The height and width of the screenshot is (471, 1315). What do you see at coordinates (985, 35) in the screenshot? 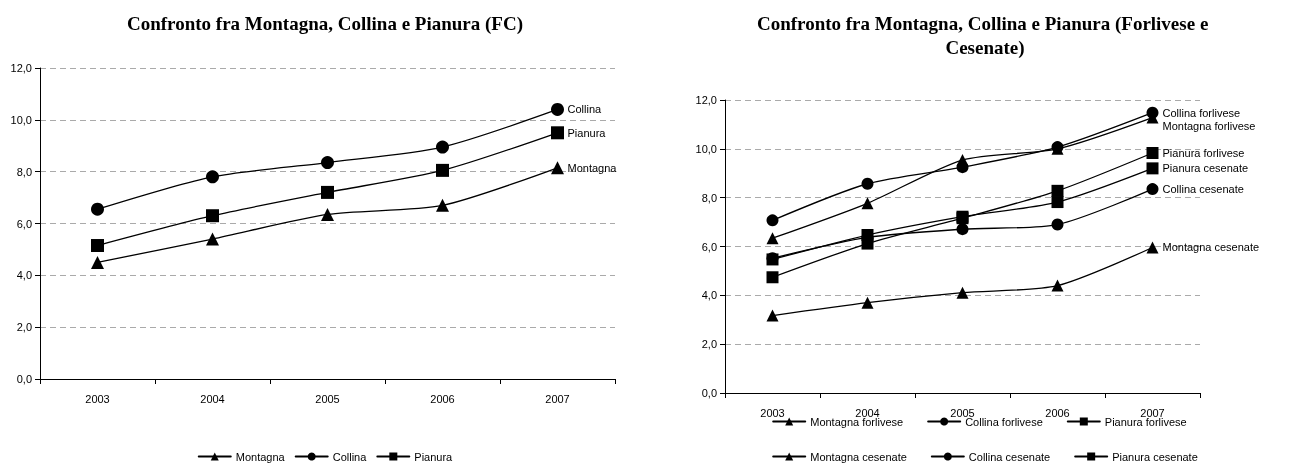
I see `chart-title: Confronto fra Montagna, Collina e Pianura (Forlivese e Cesenate)` at bounding box center [985, 35].